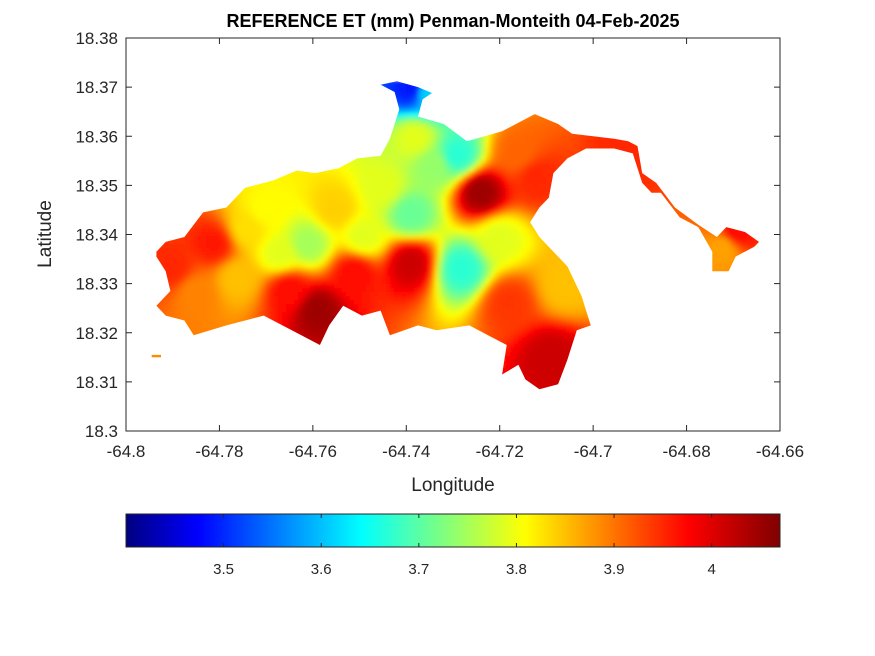 Image resolution: width=875 pixels, height=656 pixels. What do you see at coordinates (96, 136) in the screenshot?
I see `y-tick-label: 18.36` at bounding box center [96, 136].